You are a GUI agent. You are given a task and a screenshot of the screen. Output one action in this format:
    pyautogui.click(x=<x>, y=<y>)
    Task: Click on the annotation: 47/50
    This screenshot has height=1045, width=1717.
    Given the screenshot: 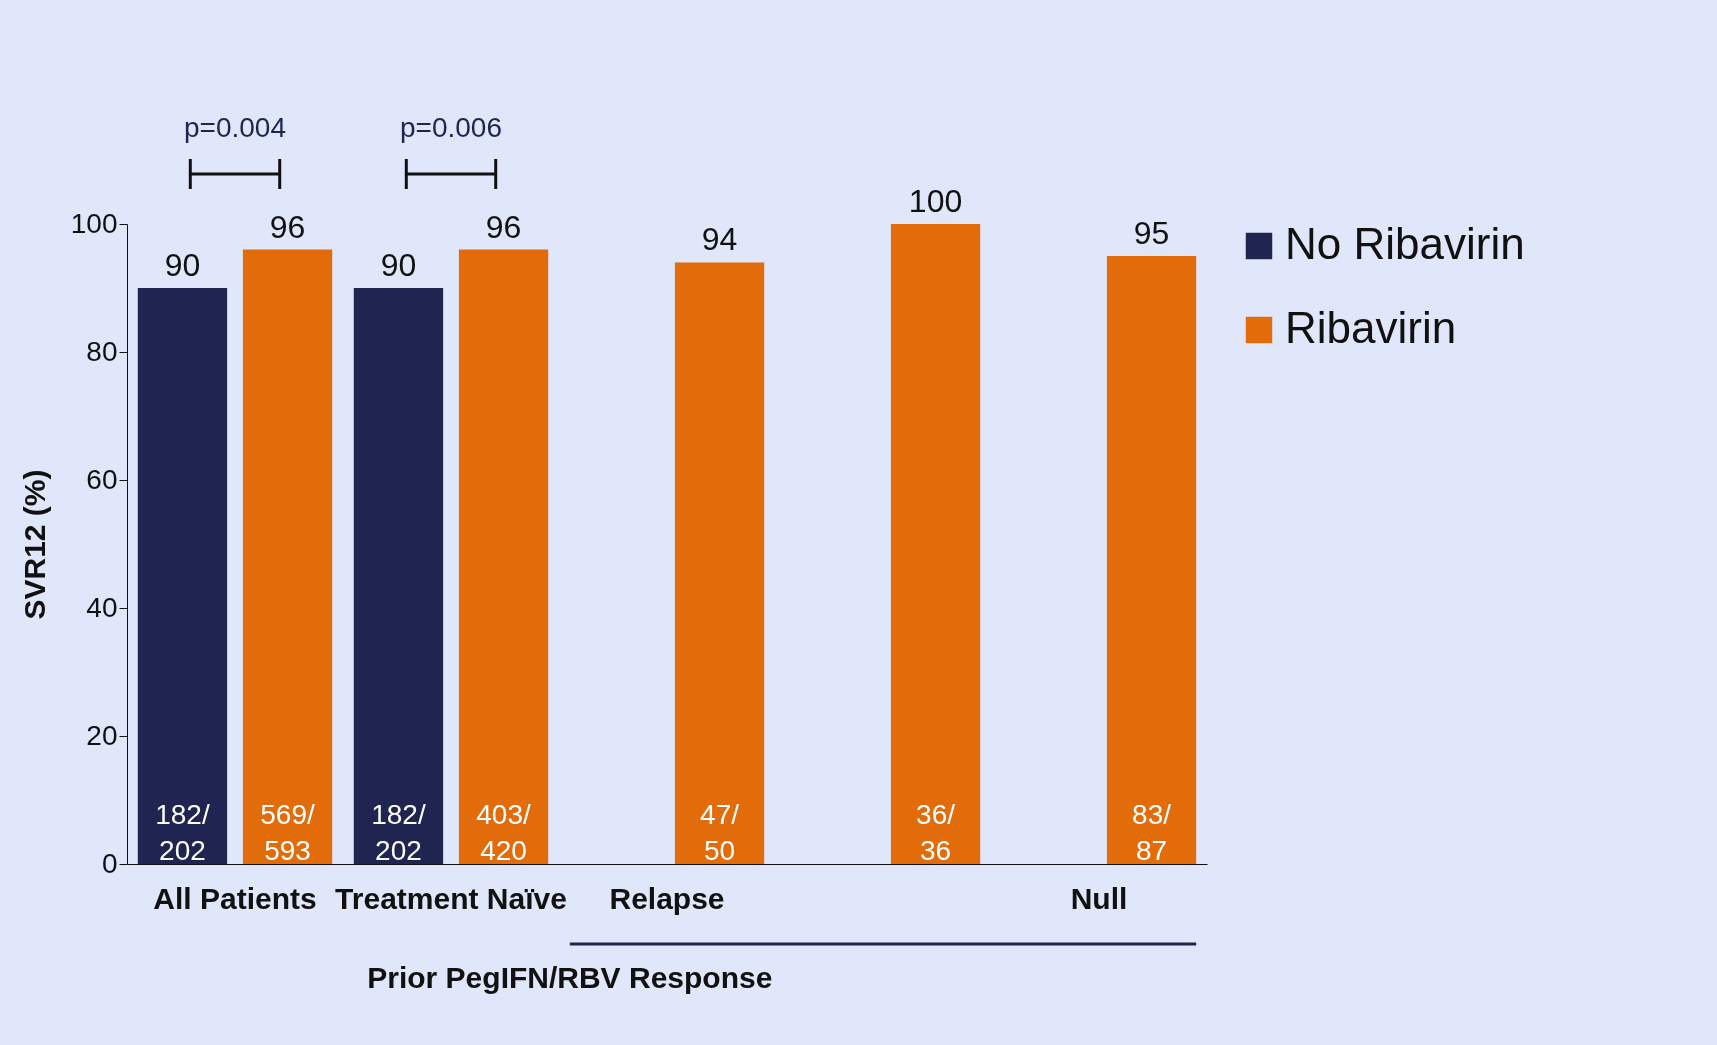 What is the action you would take?
    pyautogui.click(x=720, y=832)
    